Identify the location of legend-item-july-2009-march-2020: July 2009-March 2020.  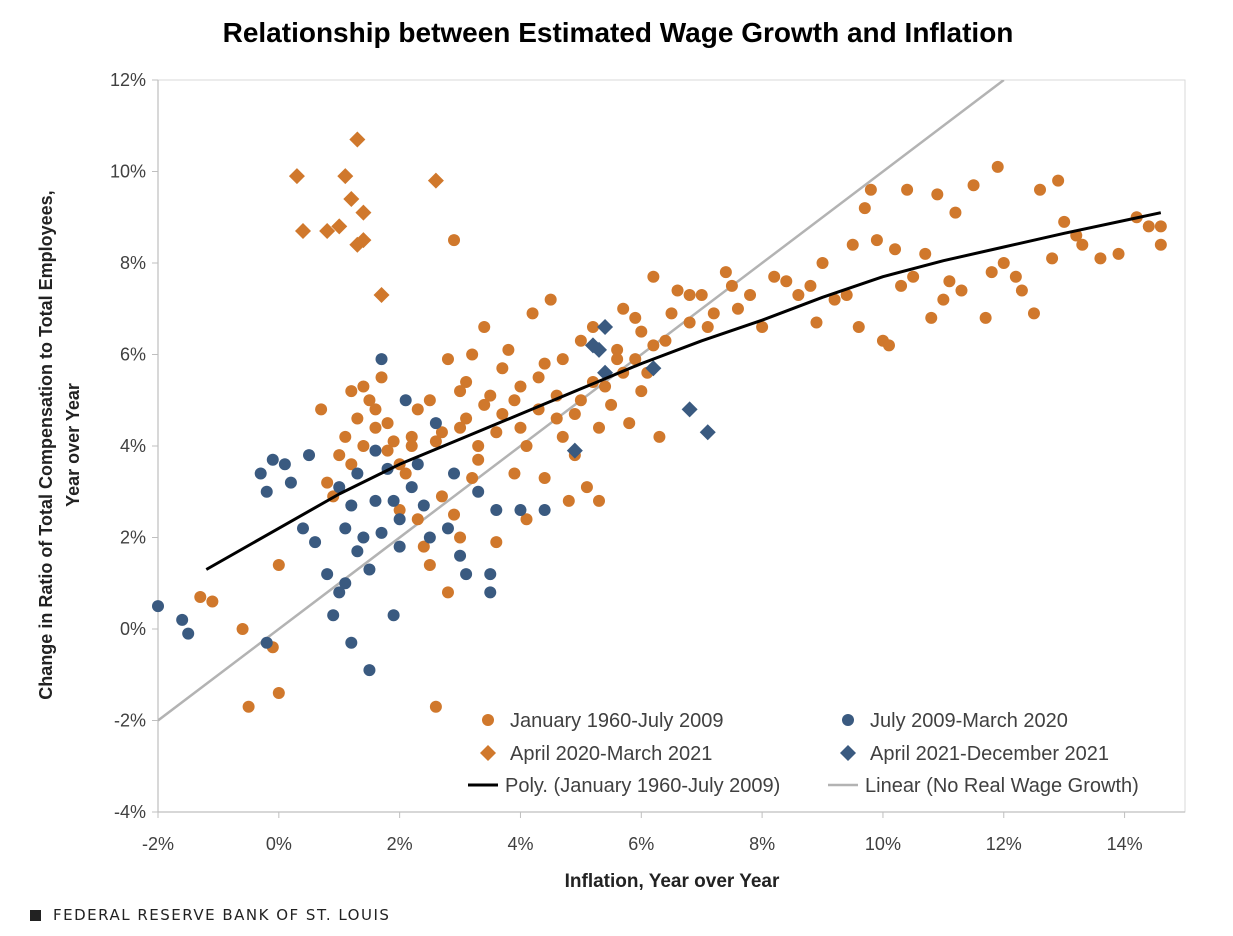
(955, 721).